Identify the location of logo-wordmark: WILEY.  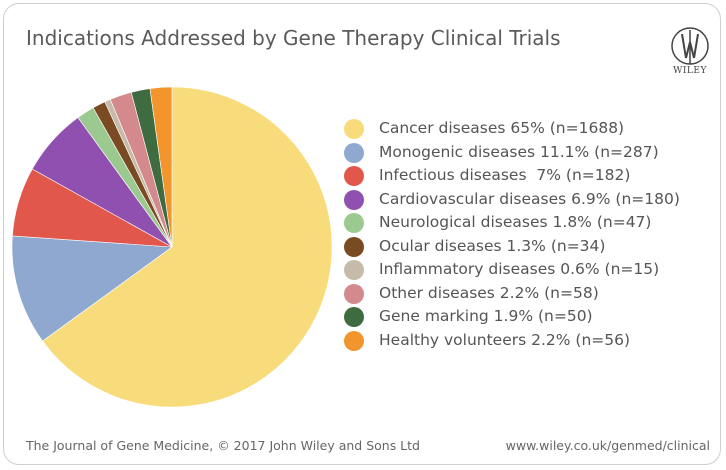
(690, 71).